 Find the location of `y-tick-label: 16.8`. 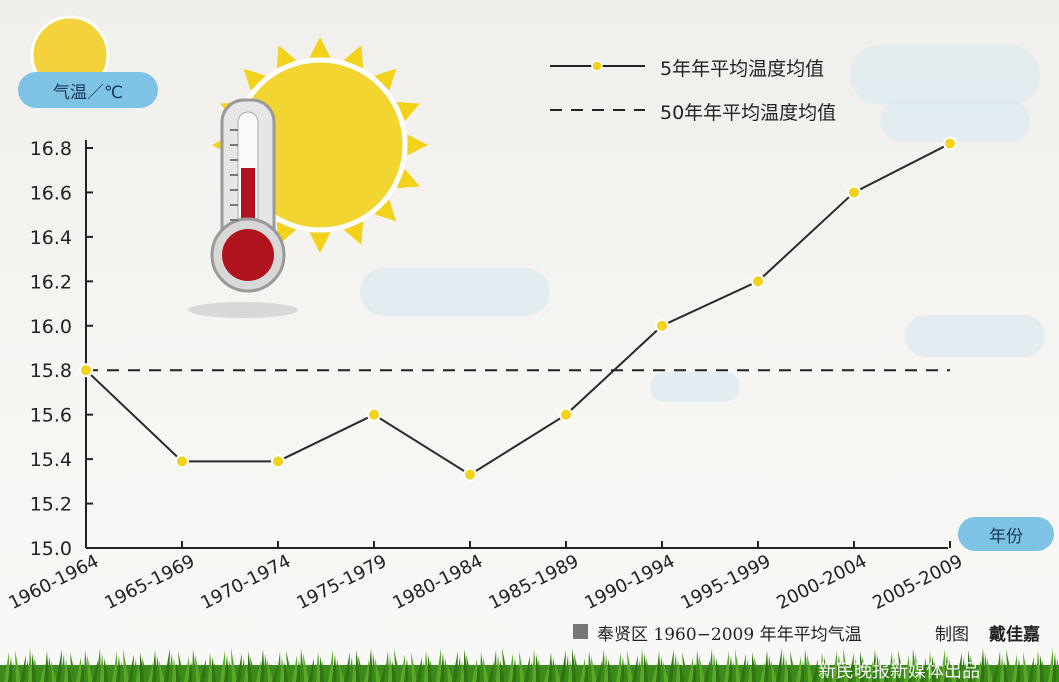

y-tick-label: 16.8 is located at coordinates (51, 149).